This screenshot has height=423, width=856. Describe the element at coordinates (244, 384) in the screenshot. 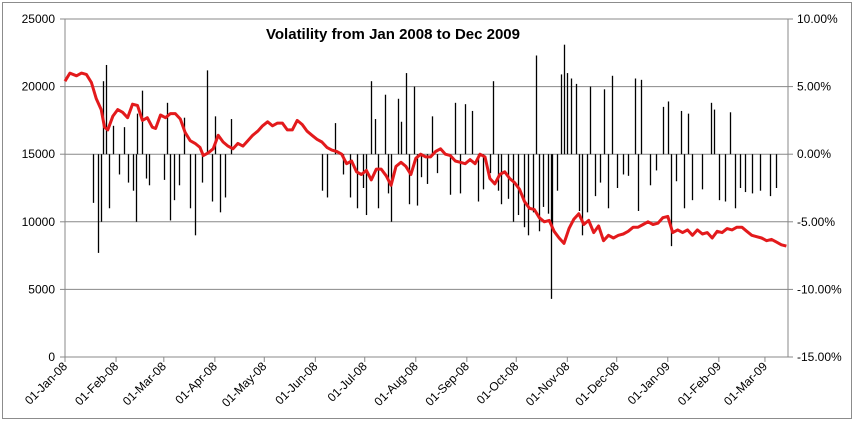

I see `x-tick-label: 01-May-08` at that location.